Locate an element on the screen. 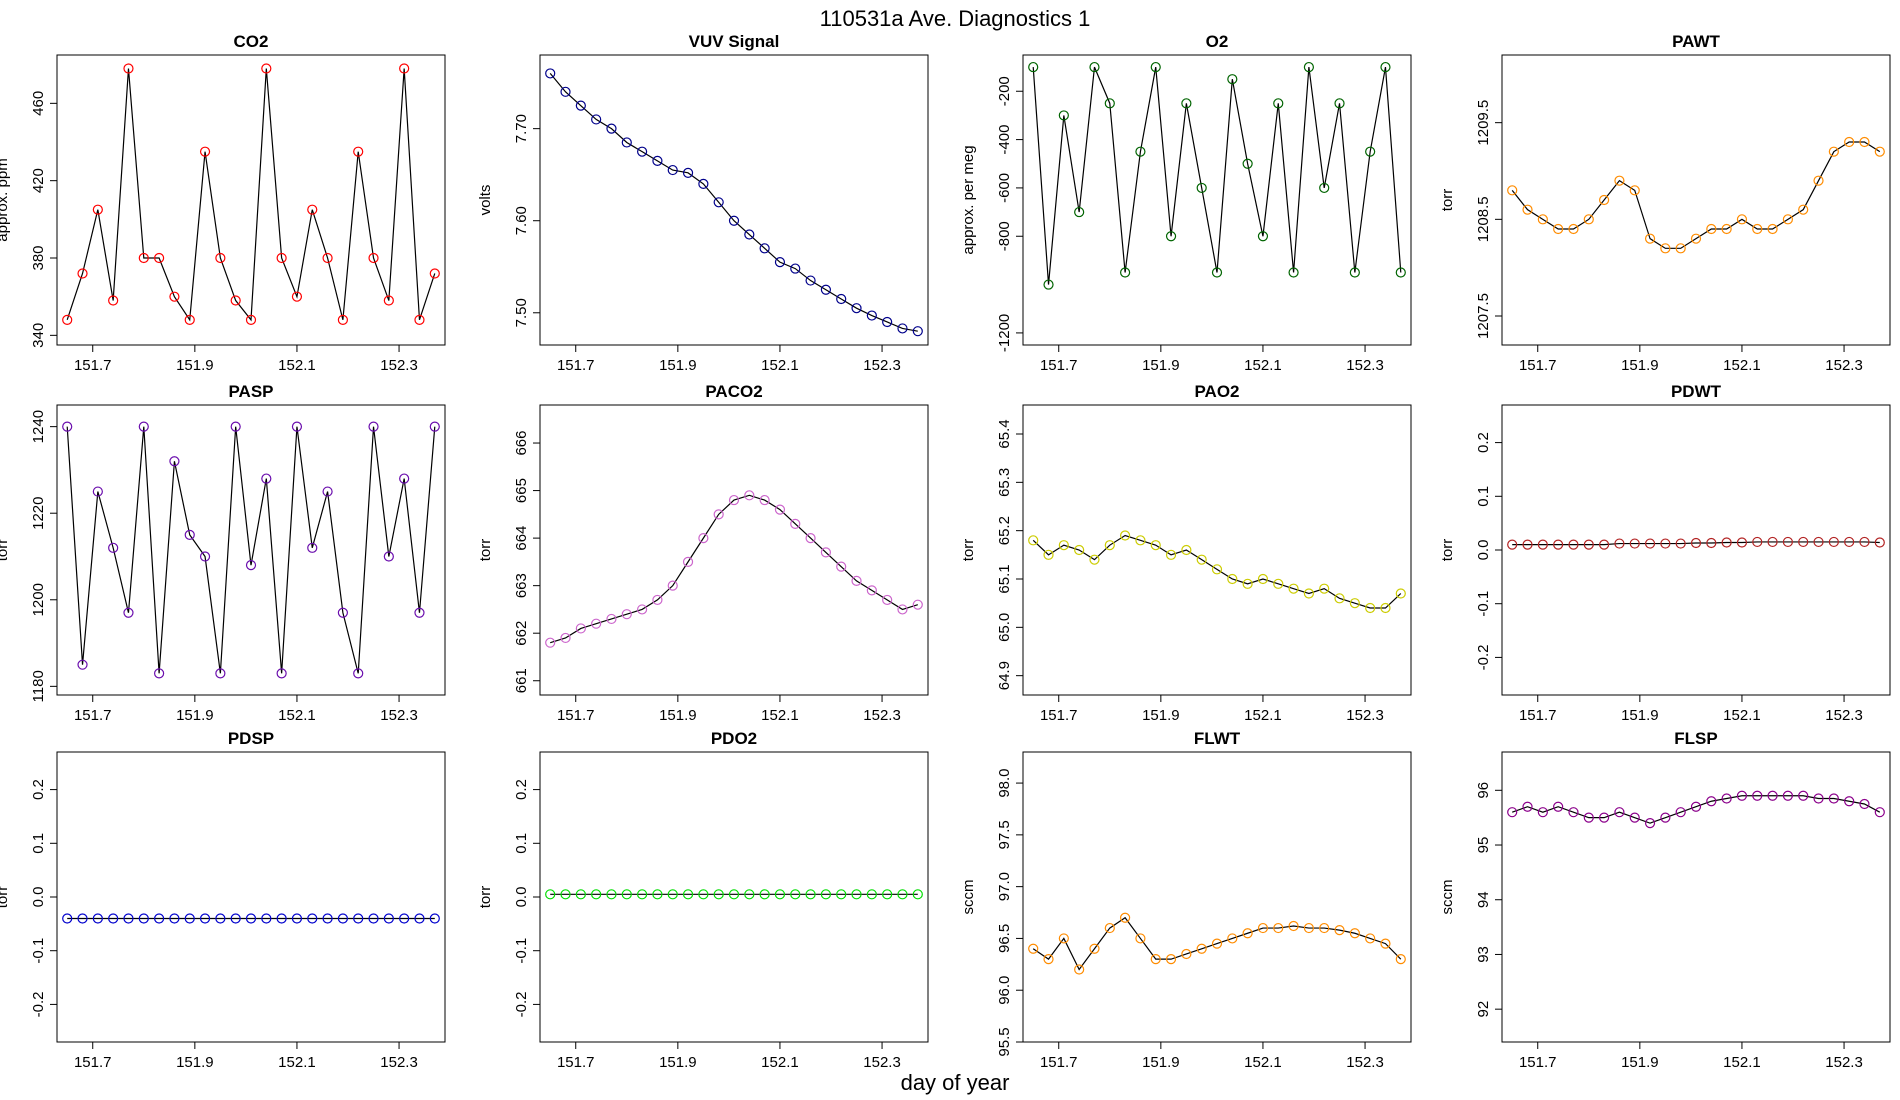 Image resolution: width=1900 pixels, height=1100 pixels. y-tick-label: 65.4 is located at coordinates (1004, 433).